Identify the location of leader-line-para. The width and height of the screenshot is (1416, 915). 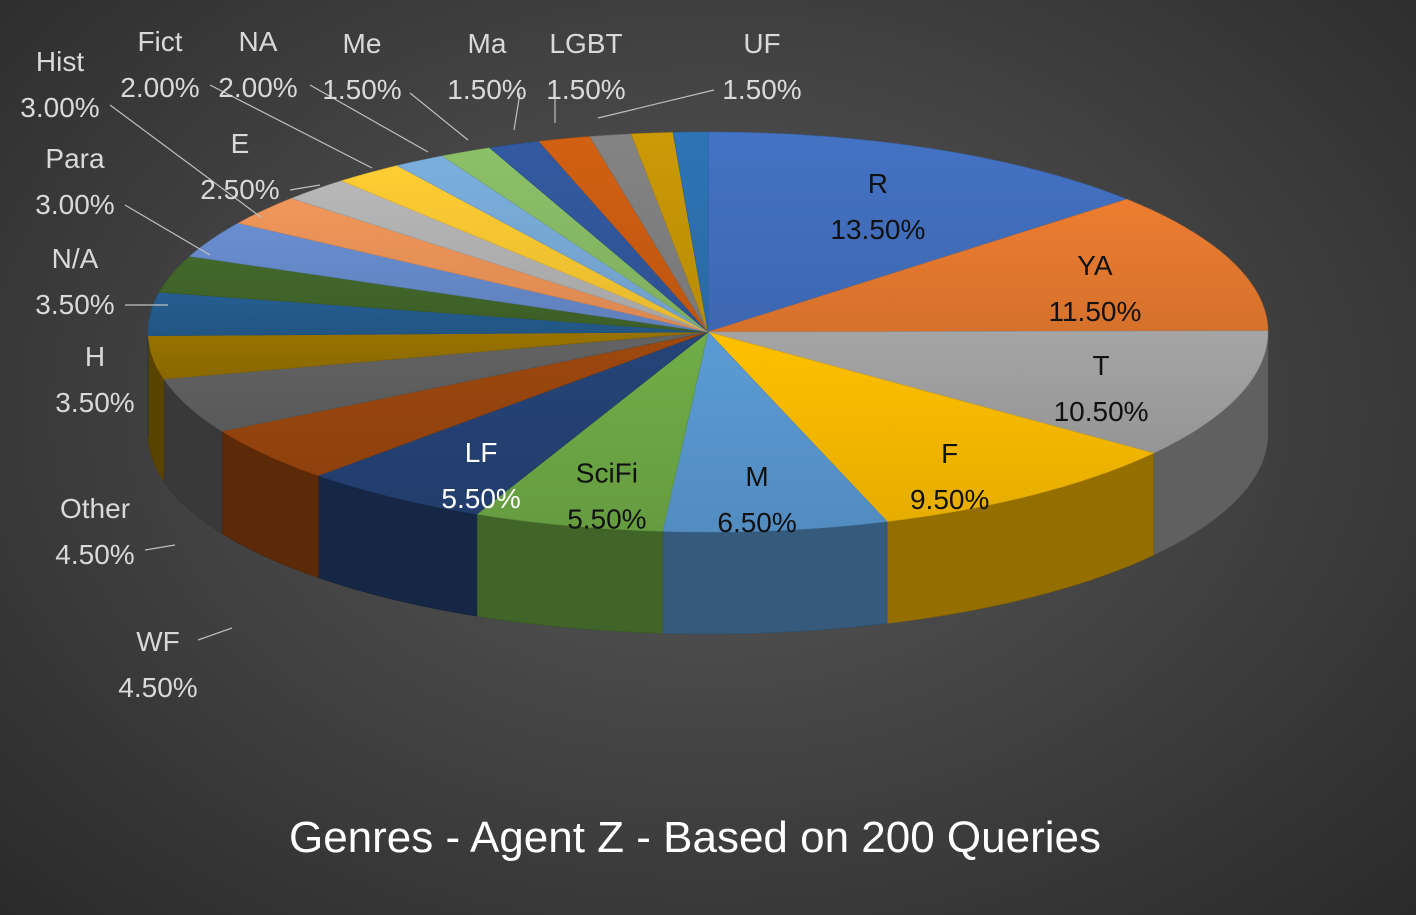
(167, 230).